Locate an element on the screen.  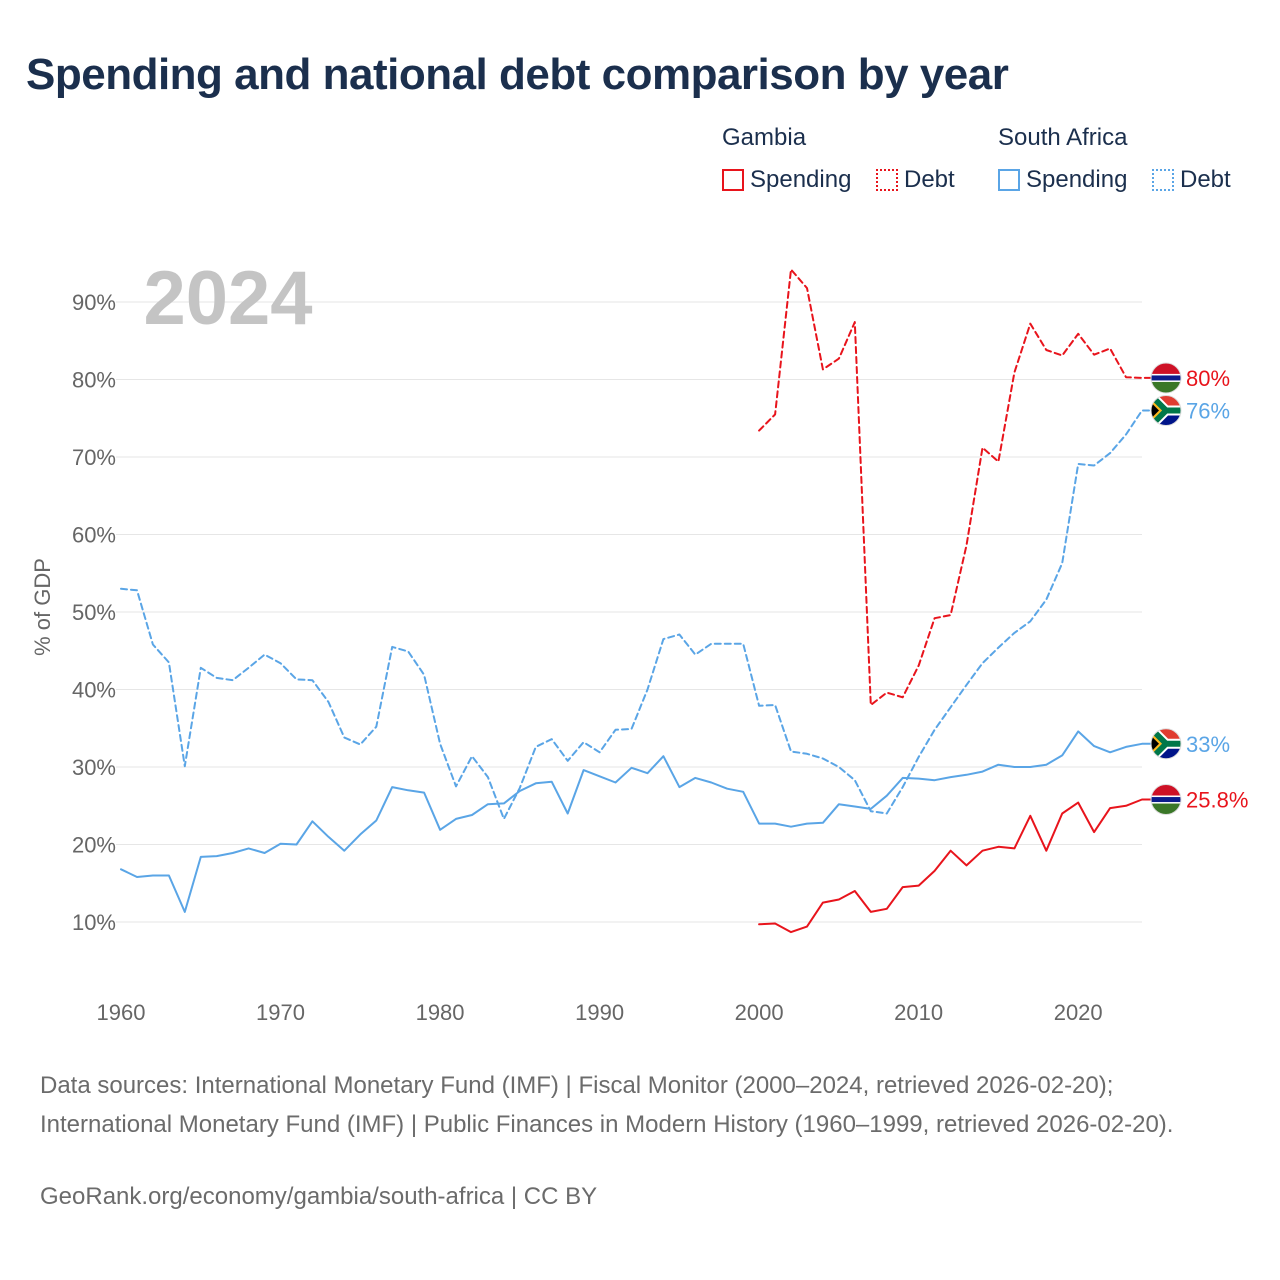
legend-group-gambia: Gambia is located at coordinates (764, 137).